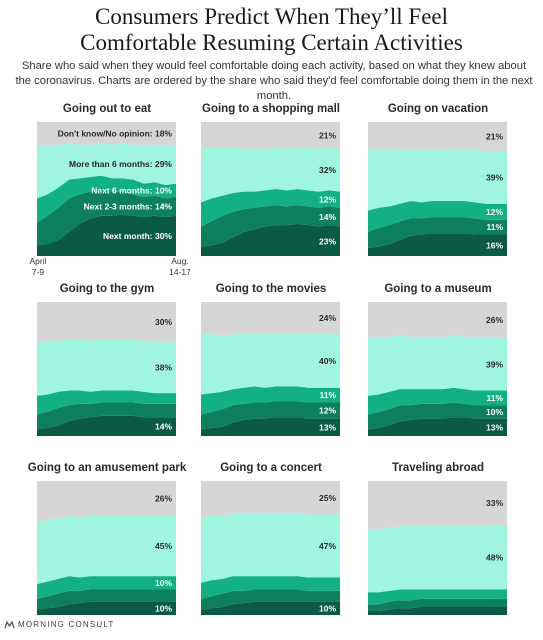 The image size is (543, 640). I want to click on data-label-next-2-3-months: Next 2-3 months: 14%, so click(128, 206).